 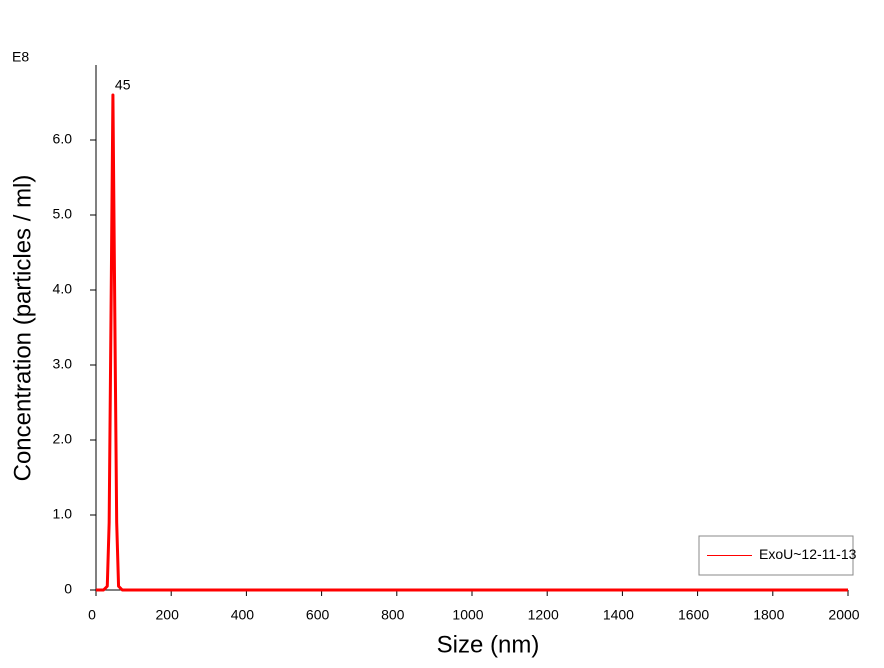 I want to click on y-tick-label: 5.0, so click(x=63, y=214).